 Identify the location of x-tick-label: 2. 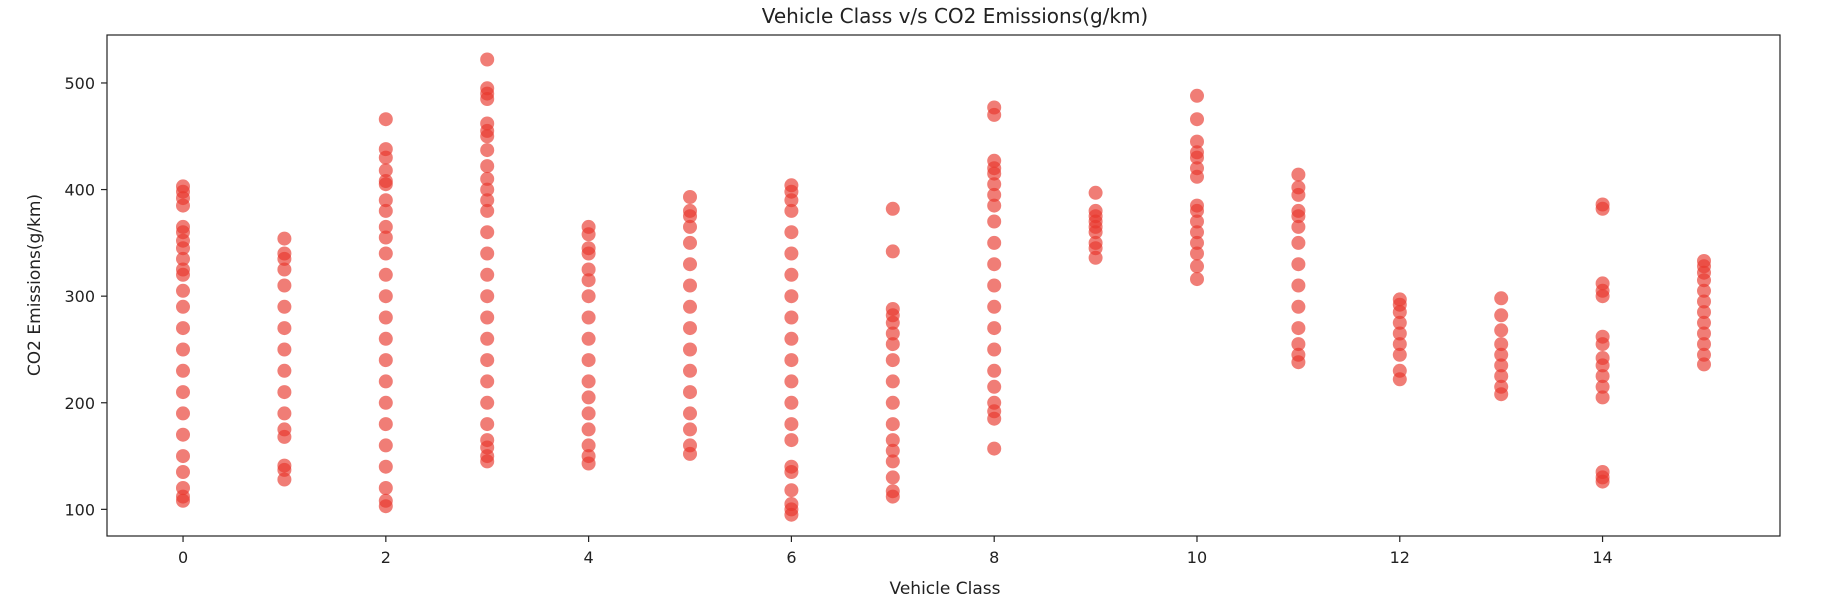
(386, 557).